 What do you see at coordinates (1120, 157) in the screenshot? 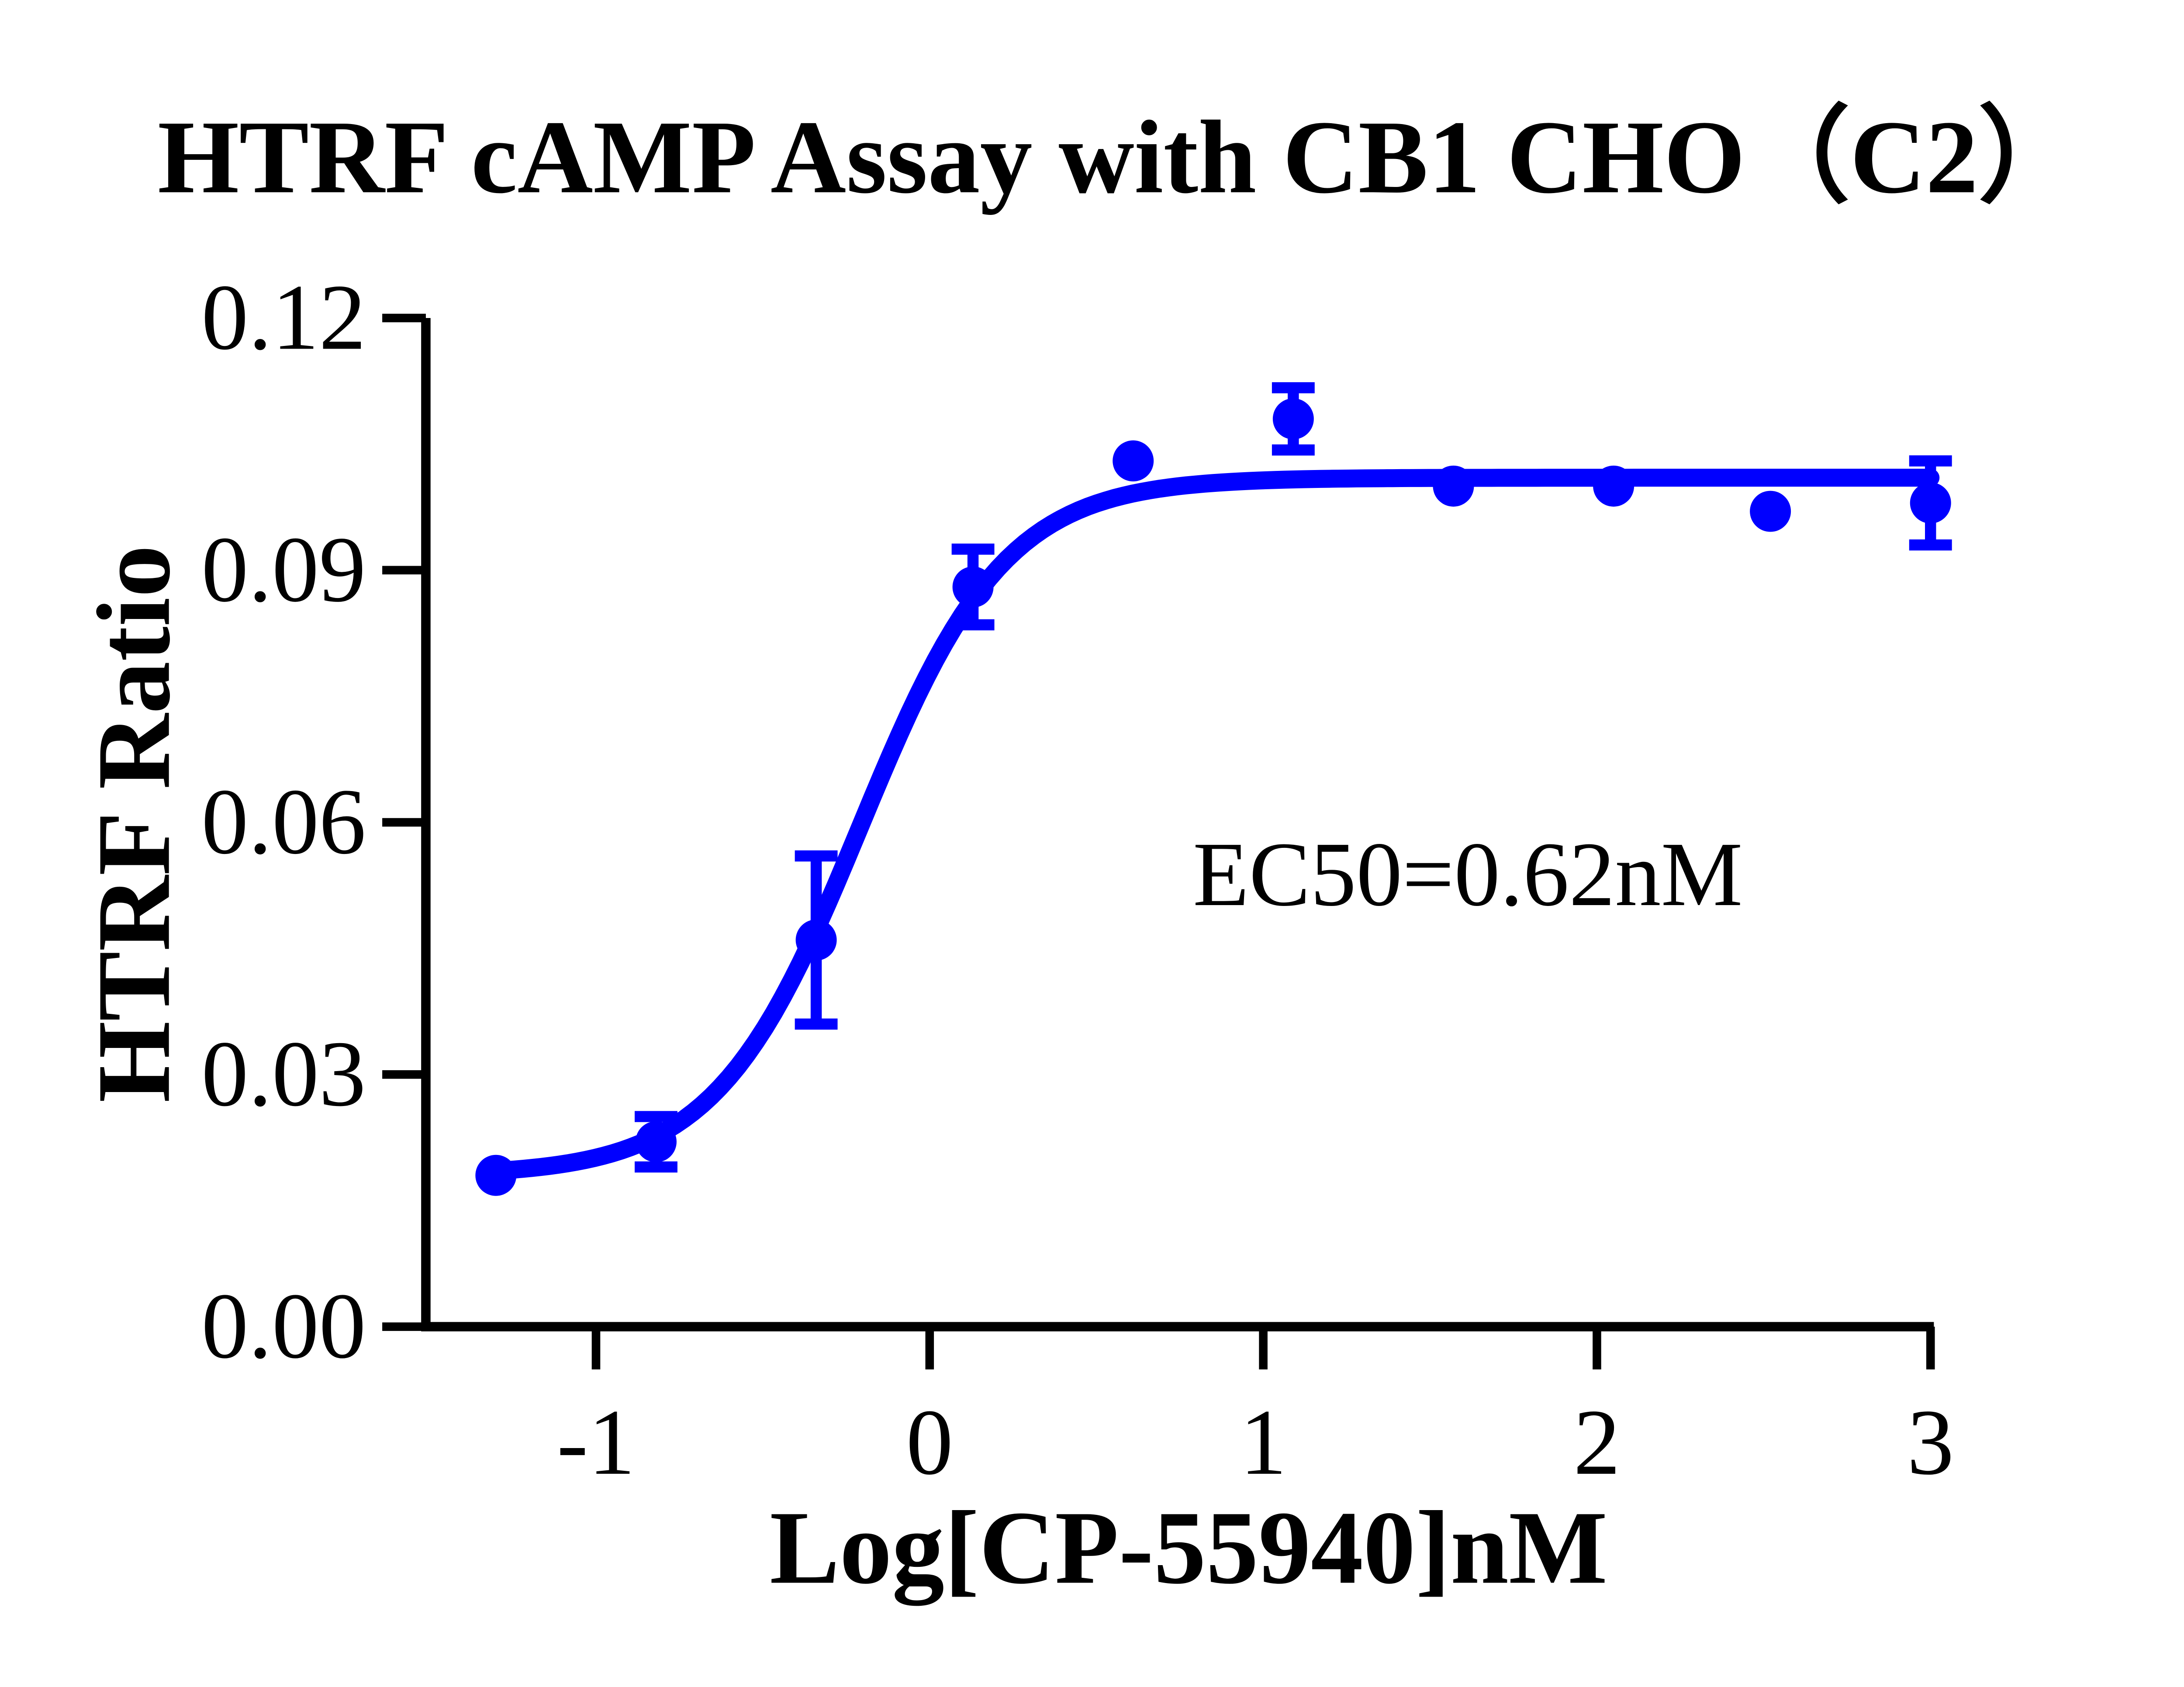
I see `chart-title: HTRF cAMP Assay with CB1 CHO（C2）` at bounding box center [1120, 157].